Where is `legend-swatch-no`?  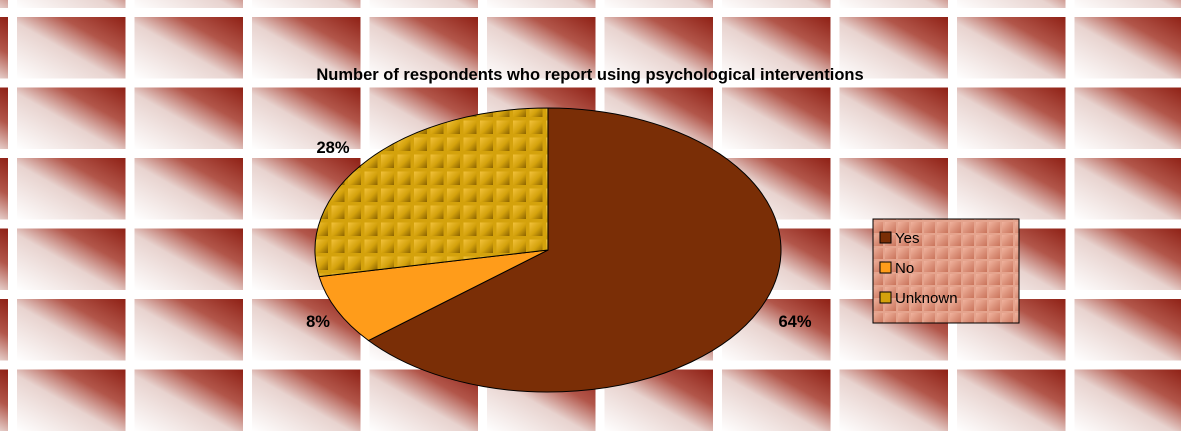
legend-swatch-no is located at coordinates (885, 267).